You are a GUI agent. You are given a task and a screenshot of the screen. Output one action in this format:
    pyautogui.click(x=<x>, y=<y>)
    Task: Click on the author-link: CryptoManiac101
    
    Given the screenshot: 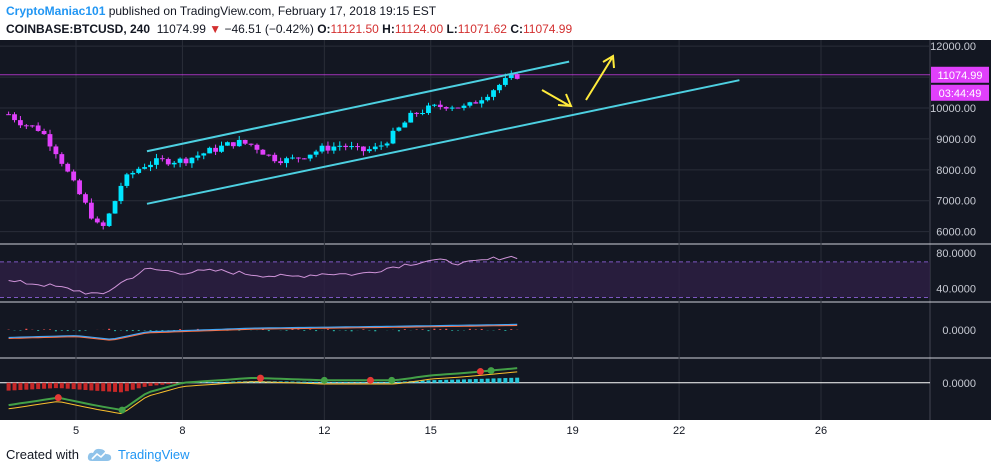 What is the action you would take?
    pyautogui.click(x=56, y=11)
    